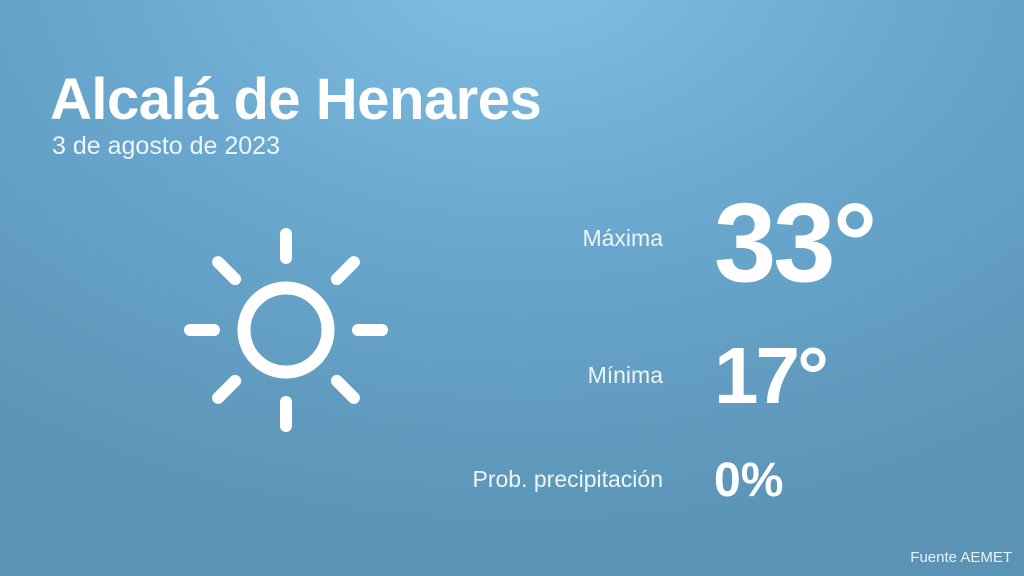 The image size is (1024, 576). I want to click on min-temp-label: Mínima, so click(625, 375).